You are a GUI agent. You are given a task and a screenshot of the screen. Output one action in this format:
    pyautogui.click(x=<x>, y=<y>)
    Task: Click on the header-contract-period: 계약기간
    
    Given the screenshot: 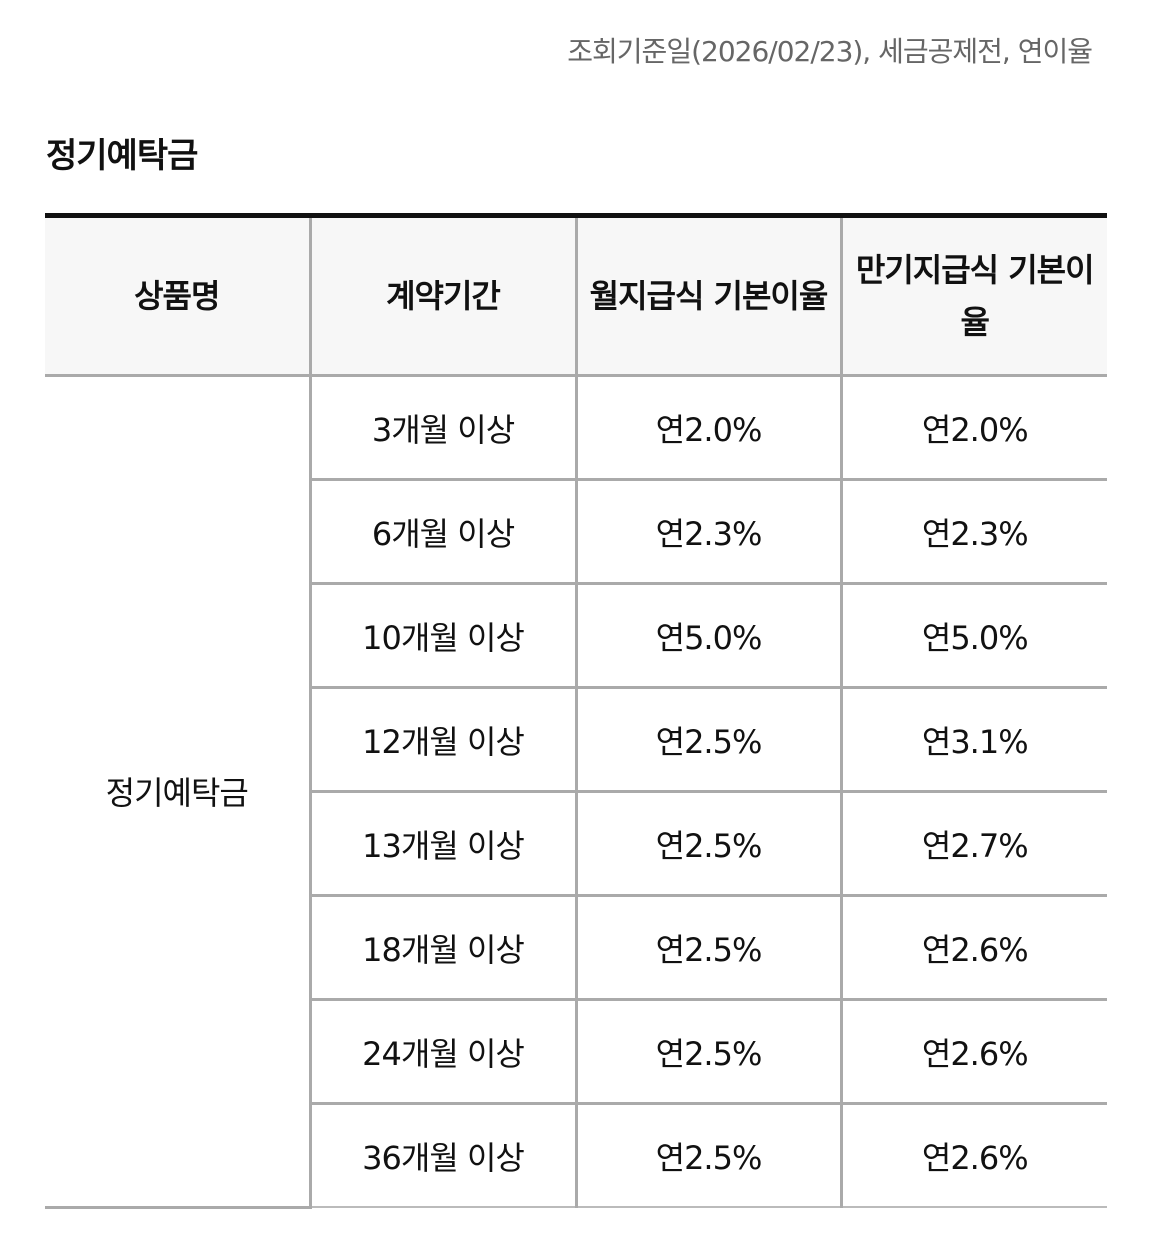 What is the action you would take?
    pyautogui.click(x=442, y=296)
    